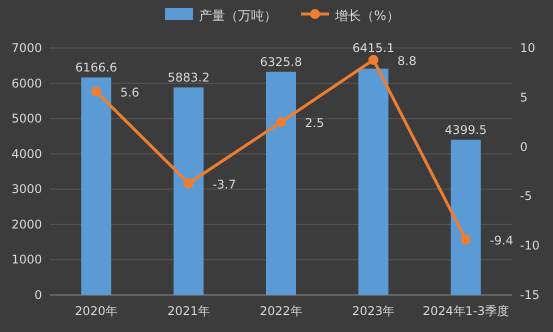 This screenshot has width=553, height=332. I want to click on data-label: 6325.8, so click(281, 61).